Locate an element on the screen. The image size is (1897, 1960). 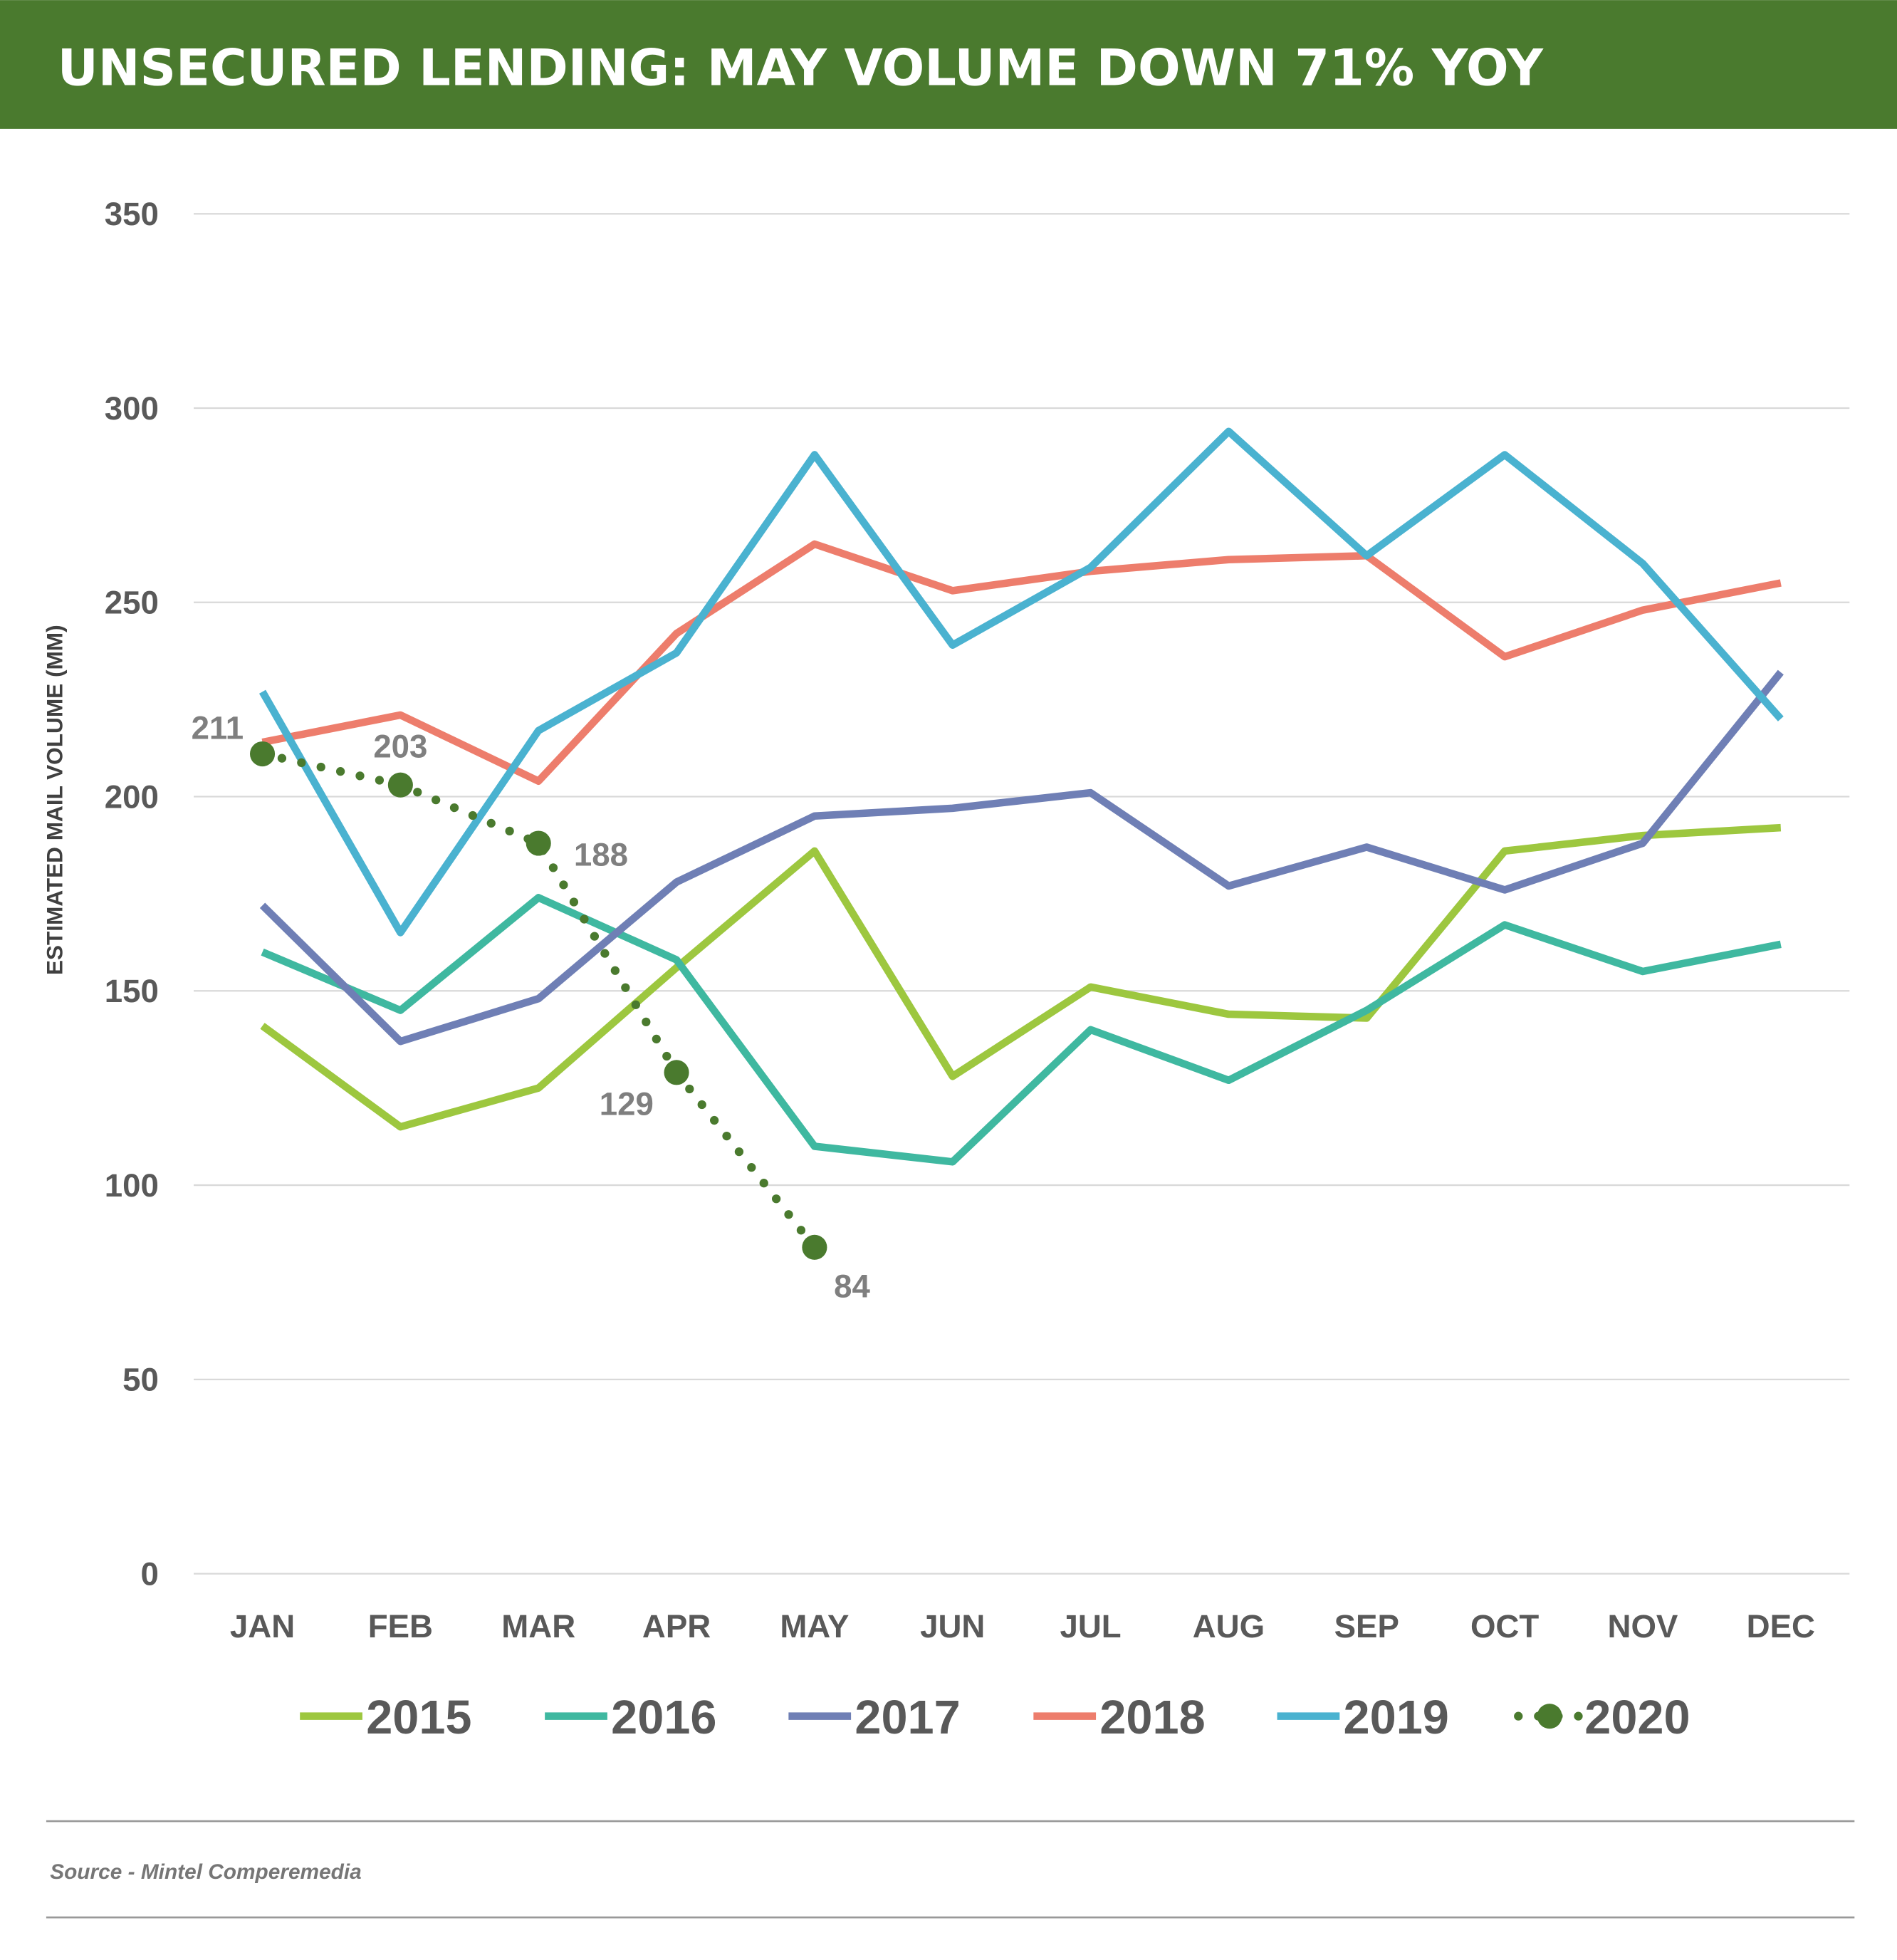
legend-label-2018: 2018 is located at coordinates (1152, 1718).